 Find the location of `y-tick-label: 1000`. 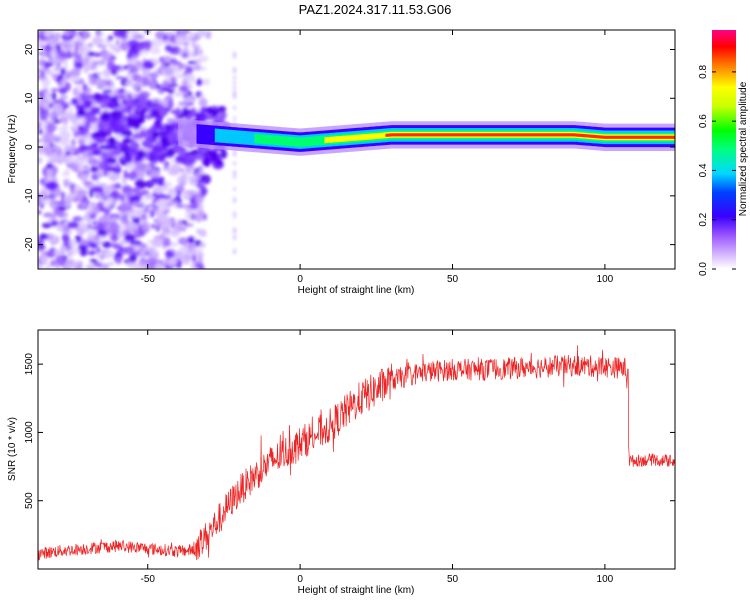

y-tick-label: 1000 is located at coordinates (29, 432).